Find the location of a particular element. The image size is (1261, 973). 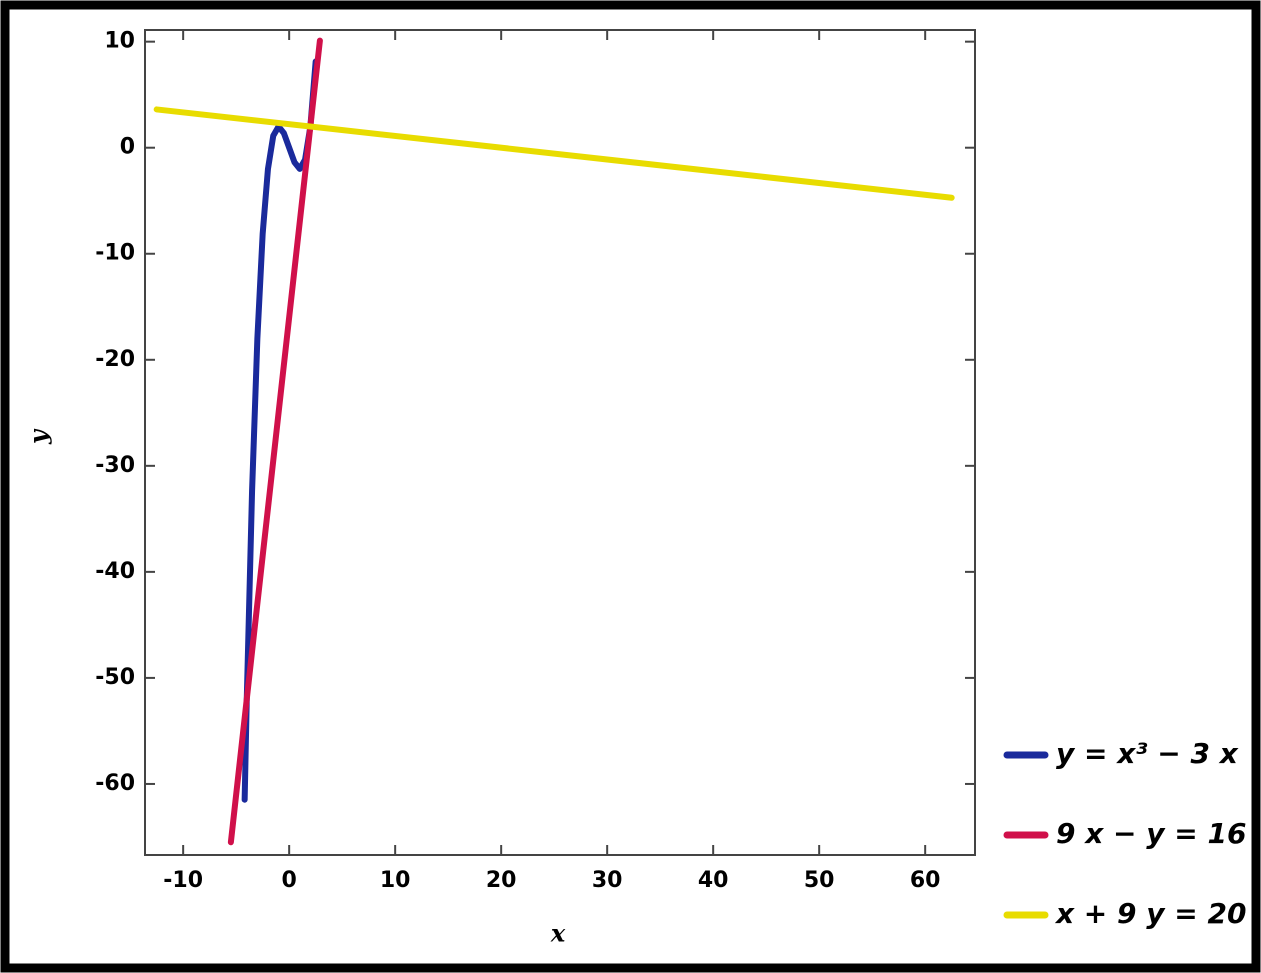

x-tick-label: -10 is located at coordinates (183, 880).